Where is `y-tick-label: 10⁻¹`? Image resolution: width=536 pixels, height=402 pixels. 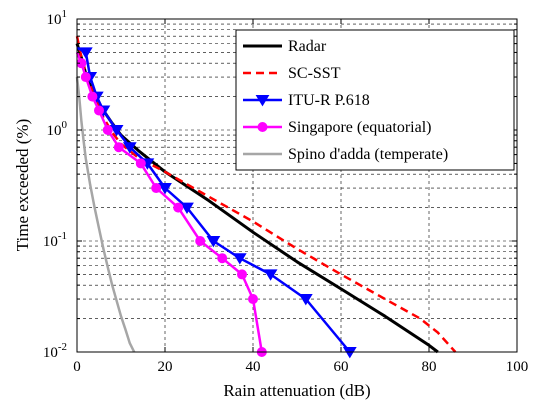
y-tick-label: 10⁻¹ is located at coordinates (55, 240).